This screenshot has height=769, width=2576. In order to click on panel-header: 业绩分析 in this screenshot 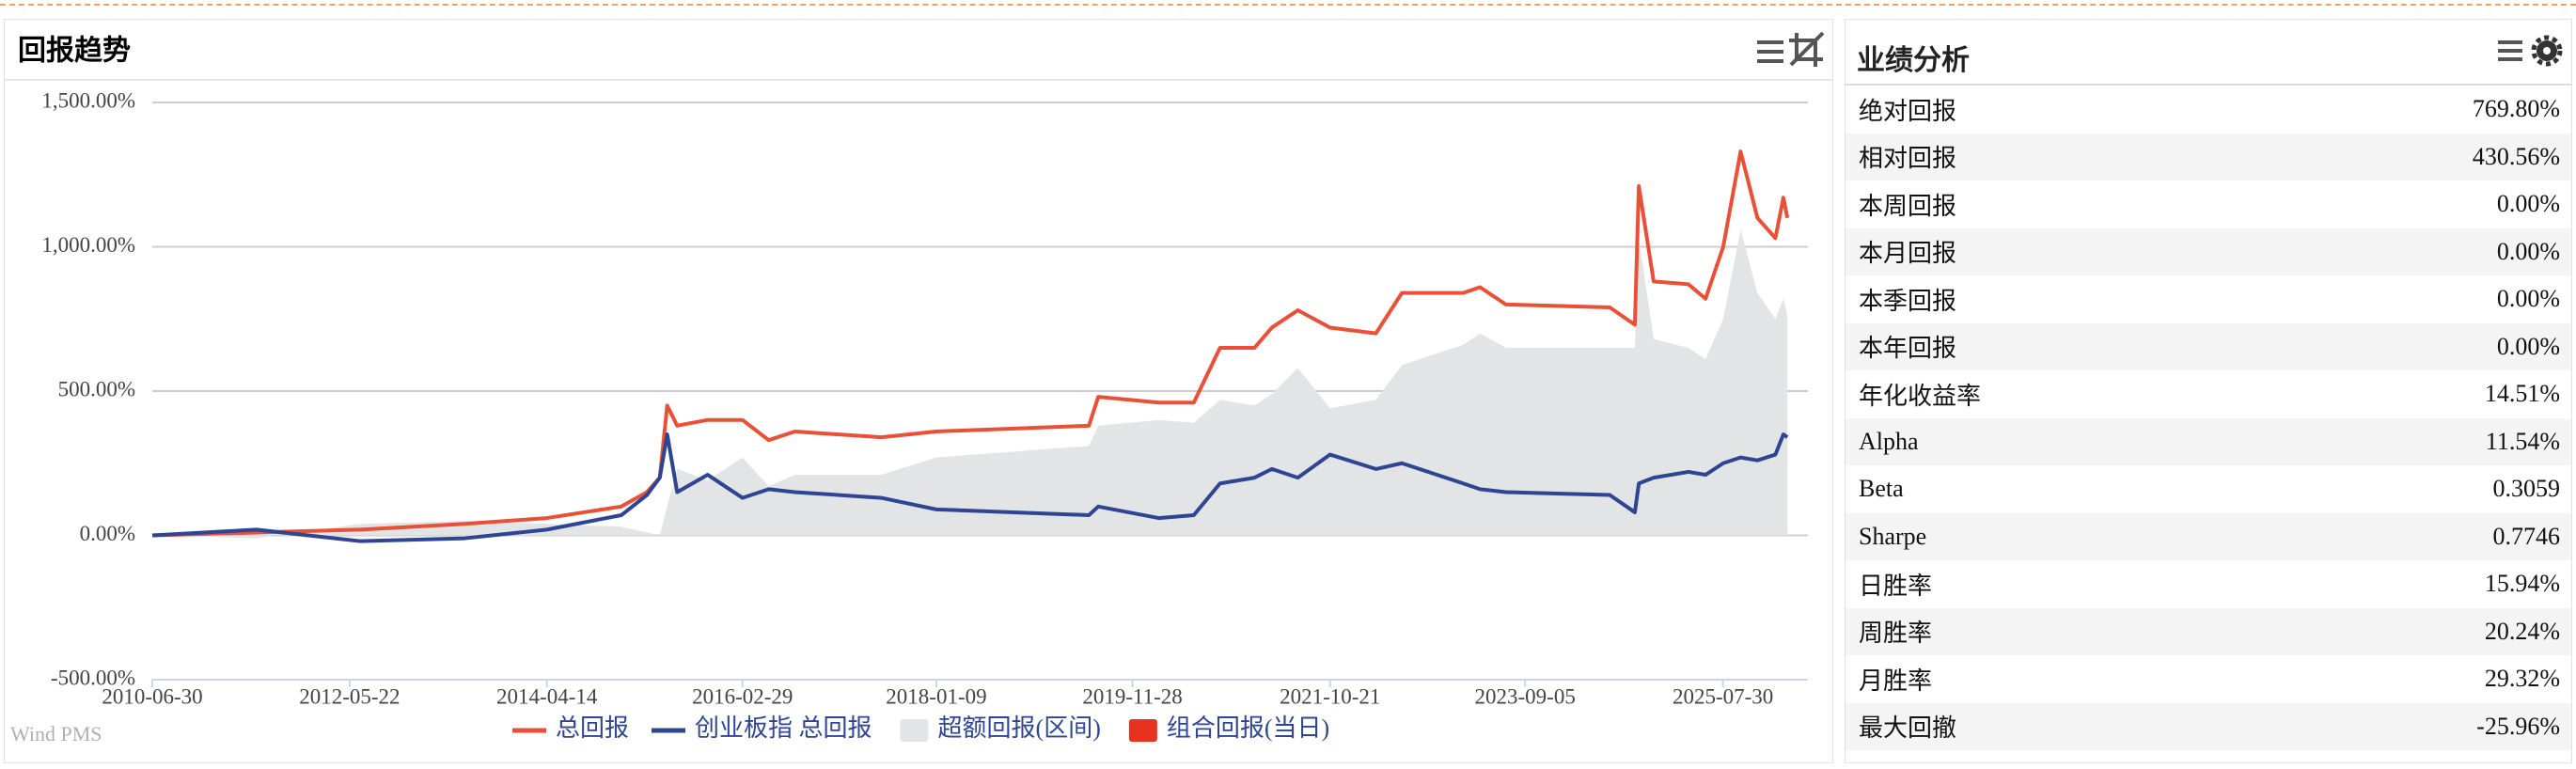, I will do `click(2209, 53)`.